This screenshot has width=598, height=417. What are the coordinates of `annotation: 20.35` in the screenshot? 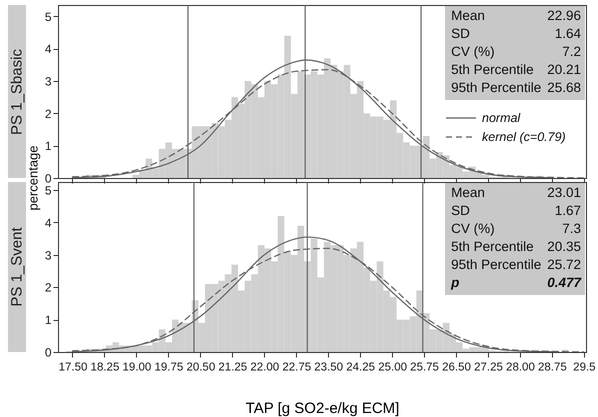 It's located at (564, 247).